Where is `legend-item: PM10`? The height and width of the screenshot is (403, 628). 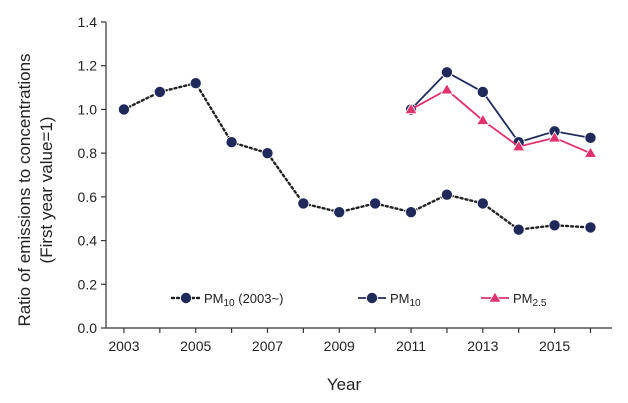
legend-item: PM10 is located at coordinates (389, 300).